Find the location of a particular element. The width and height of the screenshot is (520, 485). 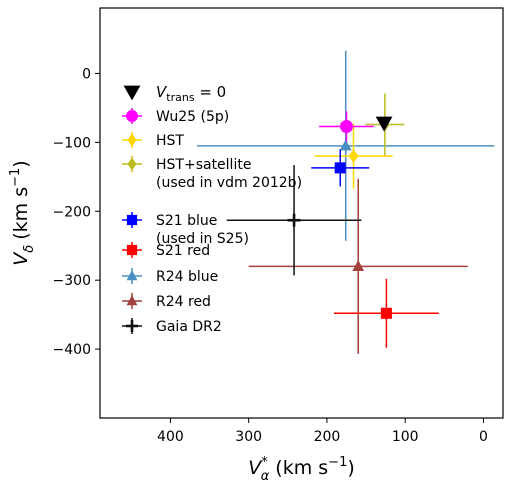

marker-s21-red is located at coordinates (386, 313).